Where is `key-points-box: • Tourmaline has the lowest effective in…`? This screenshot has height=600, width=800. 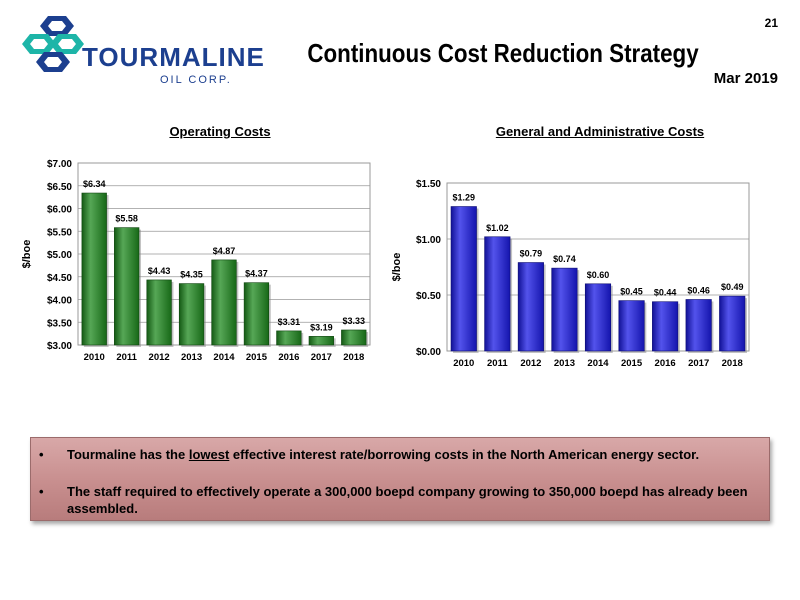
key-points-box: • Tourmaline has the lowest effective in… is located at coordinates (400, 479).